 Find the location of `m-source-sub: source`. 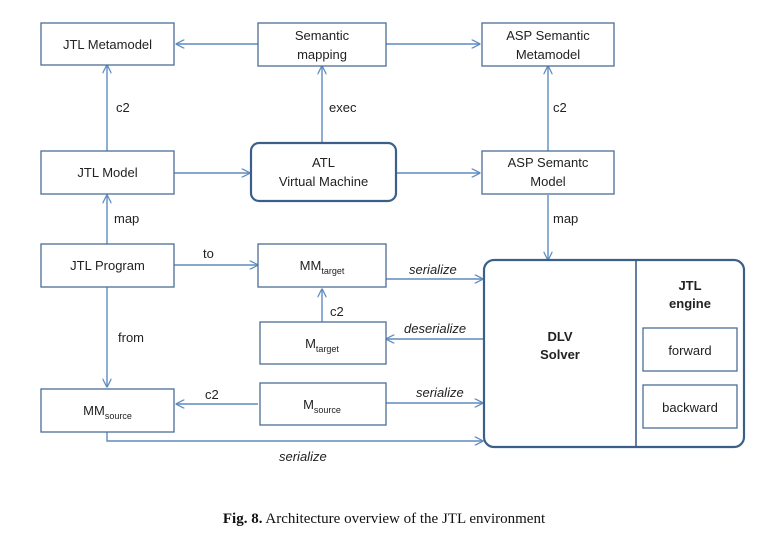

m-source-sub: source is located at coordinates (327, 410).